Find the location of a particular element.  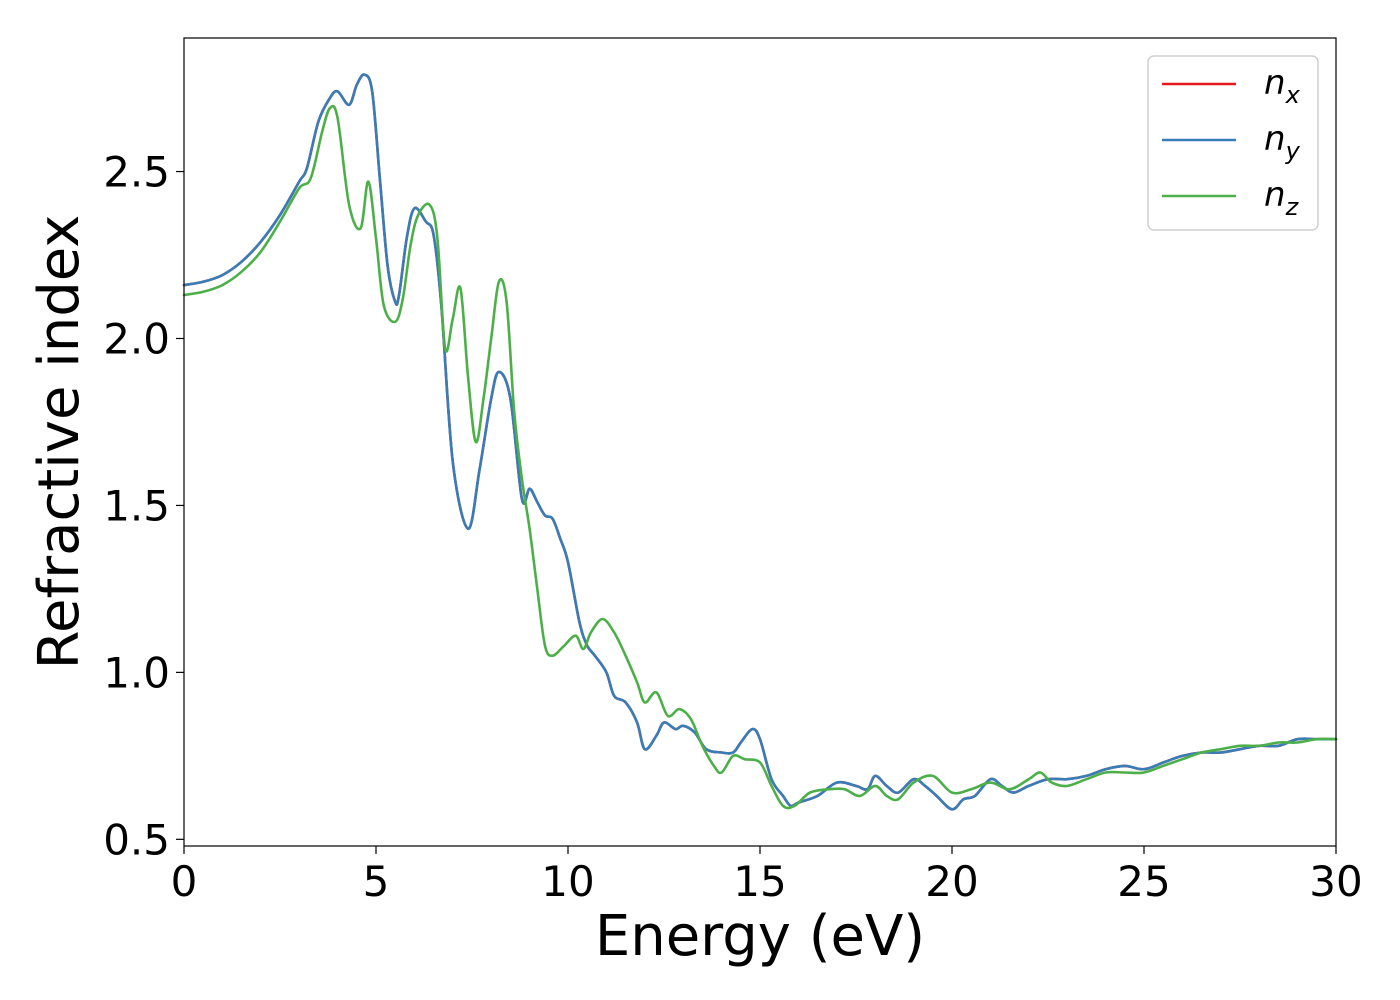

x-axis: 0 5 10 15 20 25 30 is located at coordinates (767, 876).